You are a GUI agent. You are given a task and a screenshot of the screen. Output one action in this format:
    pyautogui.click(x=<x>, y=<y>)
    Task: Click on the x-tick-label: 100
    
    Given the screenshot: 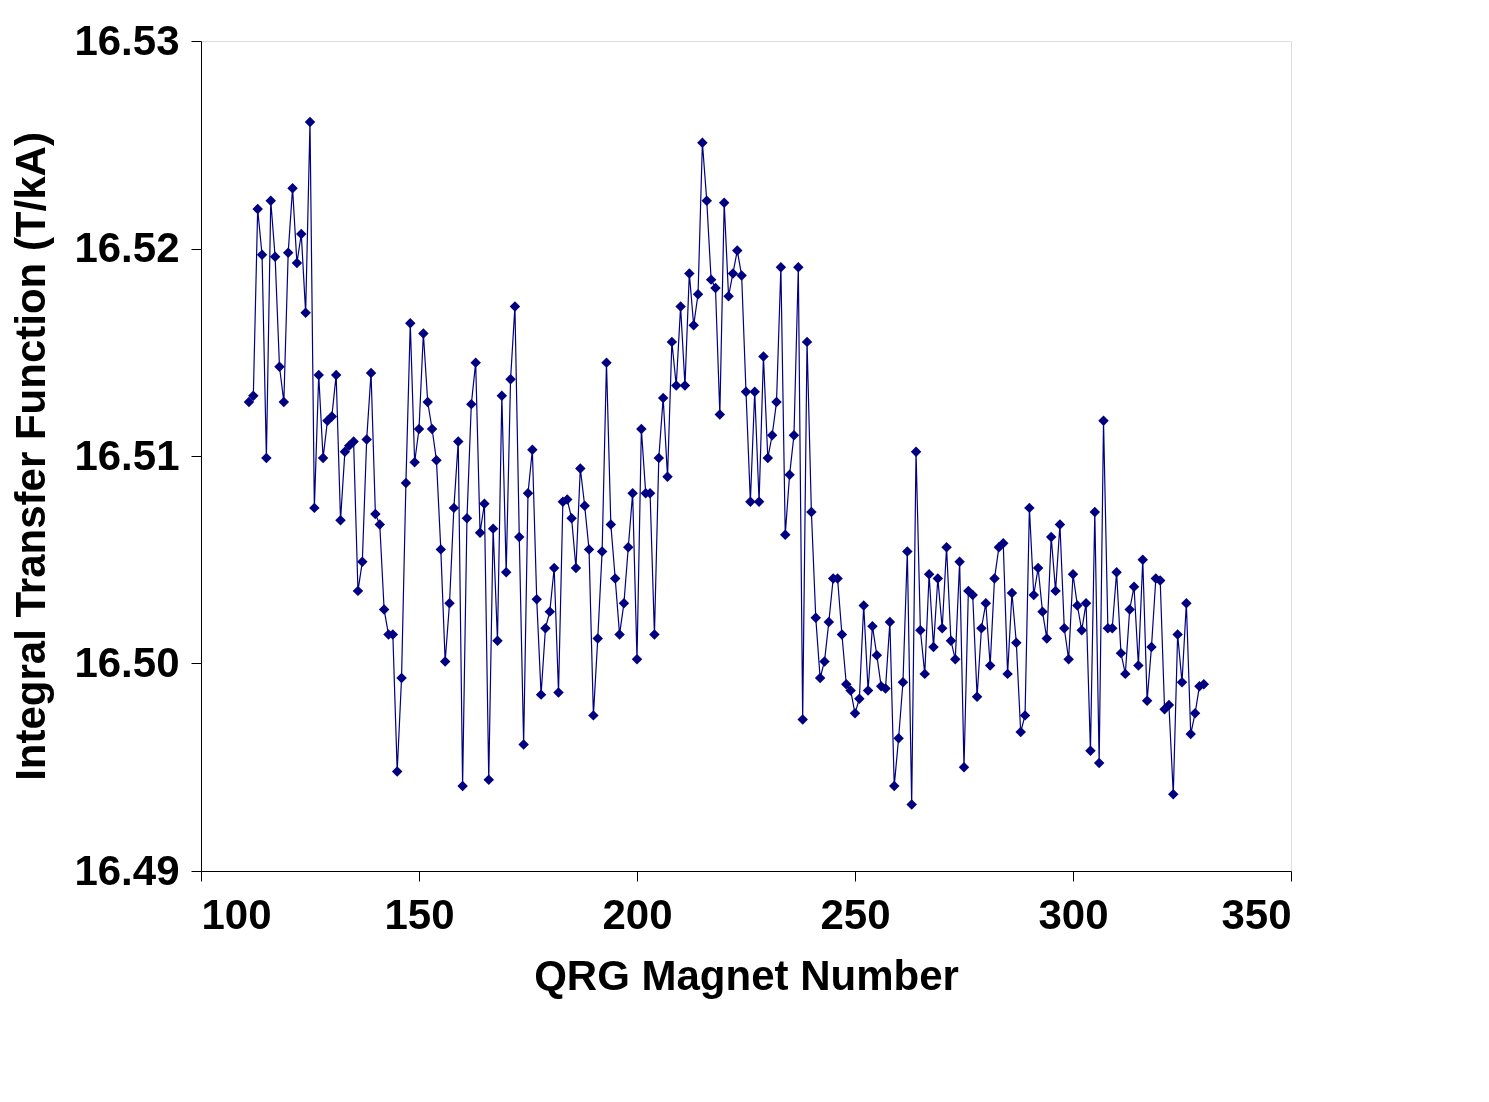 What is the action you would take?
    pyautogui.click(x=236, y=914)
    